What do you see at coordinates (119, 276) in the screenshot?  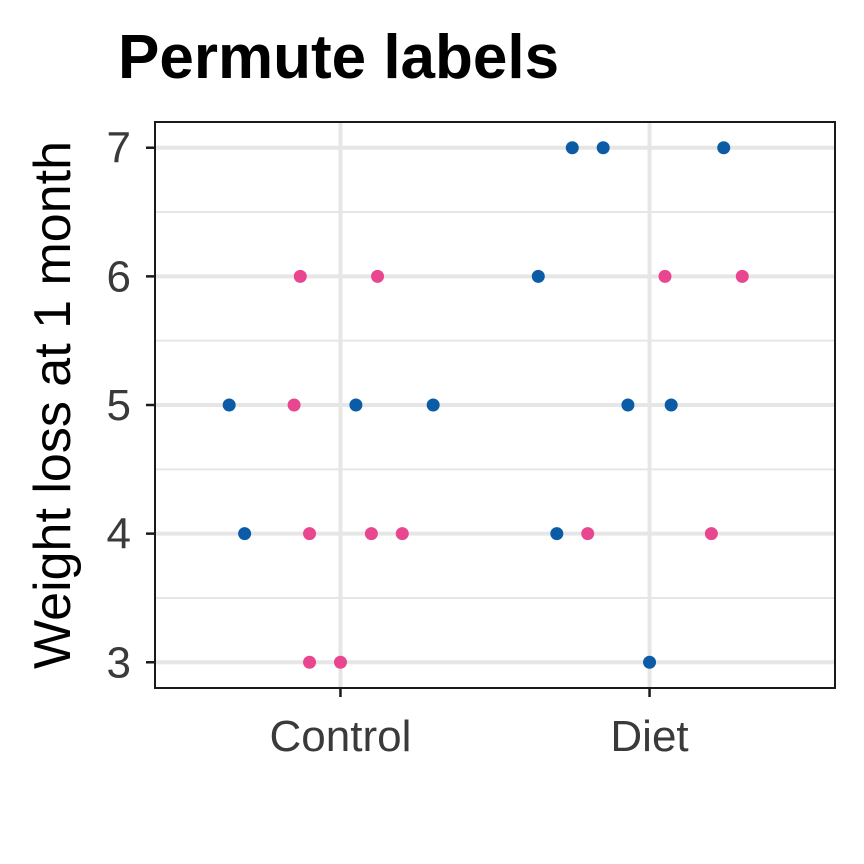 I see `y-tick-label: 6` at bounding box center [119, 276].